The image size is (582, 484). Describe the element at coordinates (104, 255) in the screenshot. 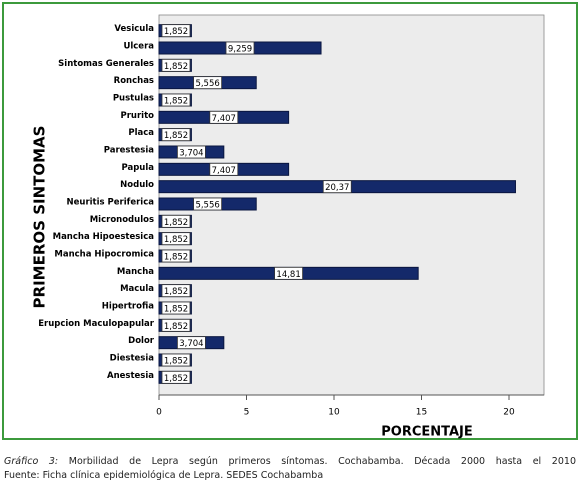

I see `y-tick-label: Mancha Hipocromica` at that location.